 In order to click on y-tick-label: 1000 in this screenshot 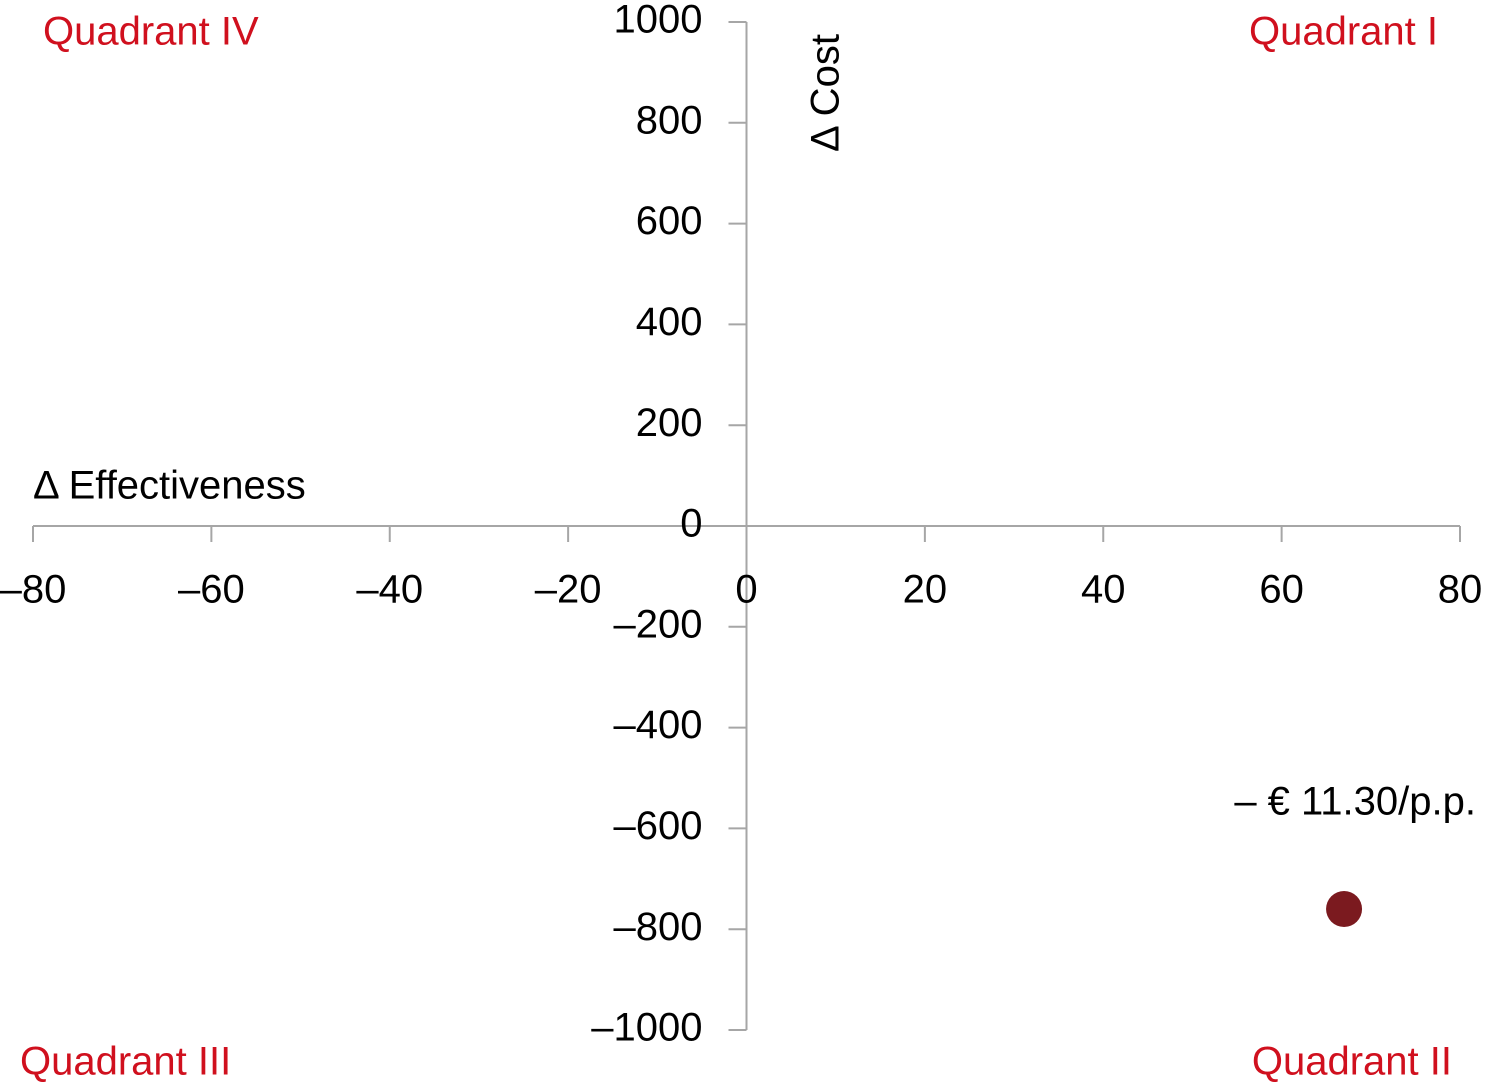, I will do `click(658, 21)`.